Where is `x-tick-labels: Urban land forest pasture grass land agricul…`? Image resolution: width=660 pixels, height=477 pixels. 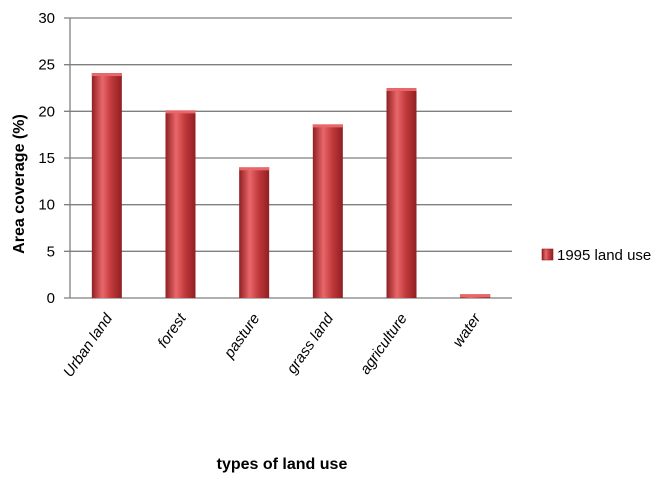 x-tick-labels: Urban land forest pasture grass land agricul… is located at coordinates (272, 345).